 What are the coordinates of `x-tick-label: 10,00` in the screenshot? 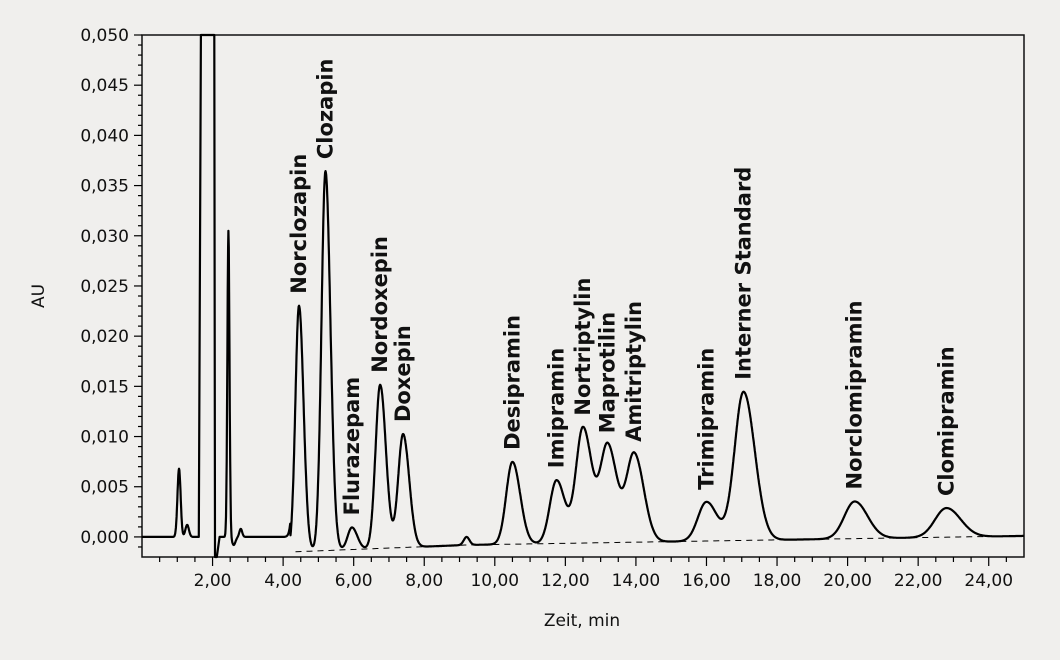 It's located at (494, 581).